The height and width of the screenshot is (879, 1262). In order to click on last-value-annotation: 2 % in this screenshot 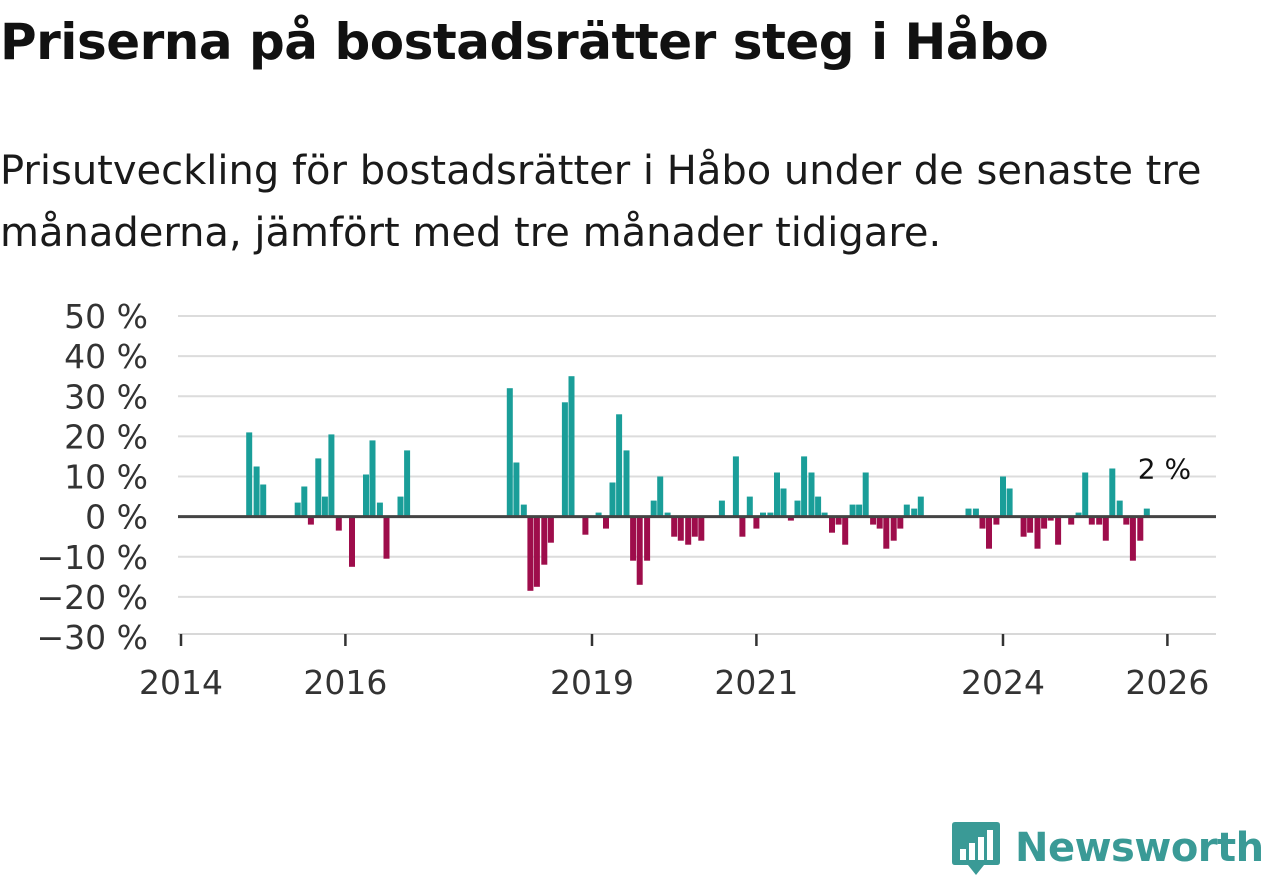, I will do `click(1164, 469)`.